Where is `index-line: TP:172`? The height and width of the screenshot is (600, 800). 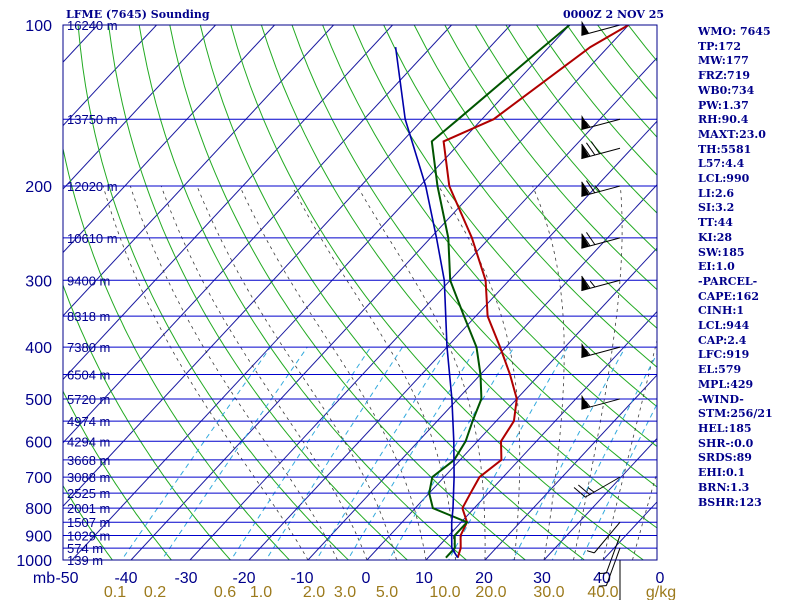
index-line: TP:172 is located at coordinates (720, 46).